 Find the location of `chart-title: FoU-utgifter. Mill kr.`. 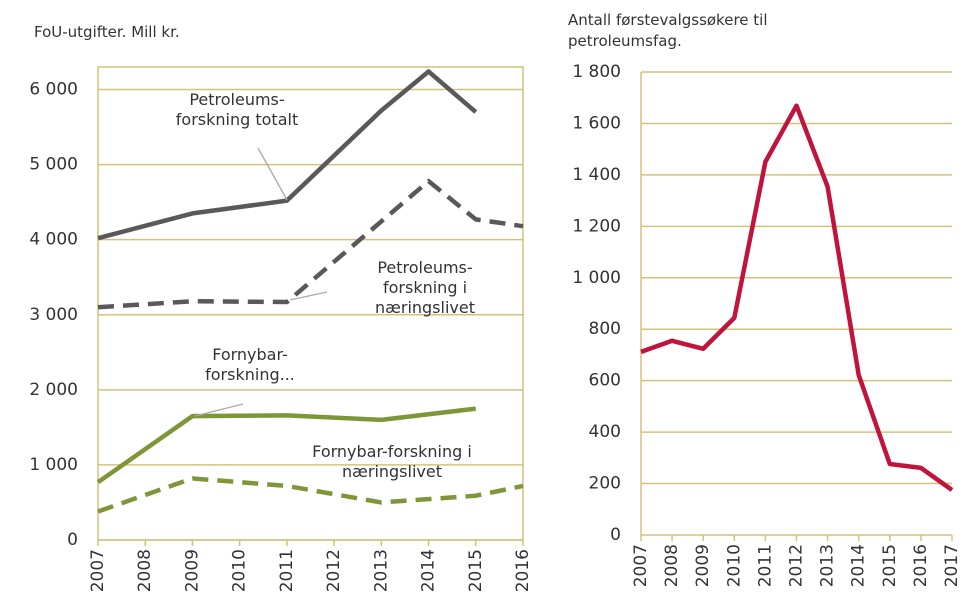

chart-title: FoU-utgifter. Mill kr. is located at coordinates (107, 32).